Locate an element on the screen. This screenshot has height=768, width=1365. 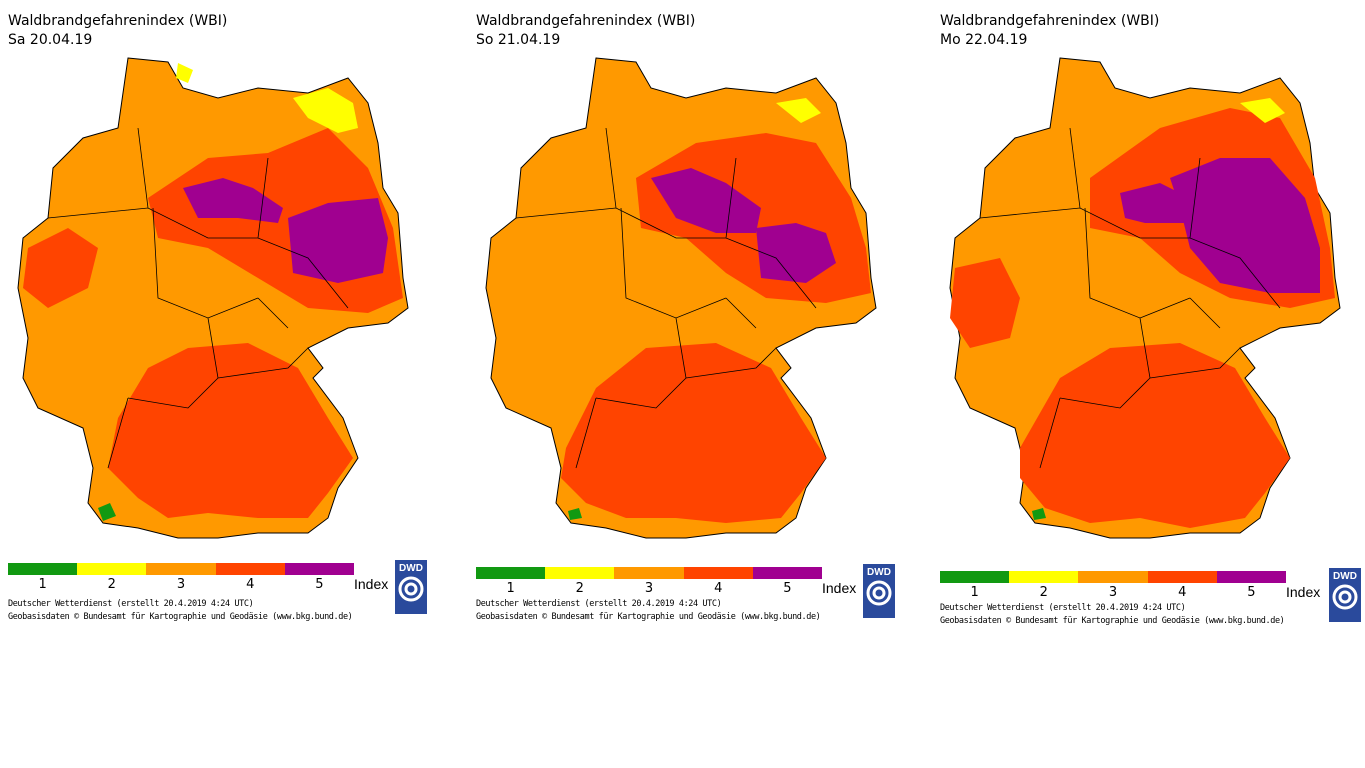
level-2-region-coast is located at coordinates (325, 110).